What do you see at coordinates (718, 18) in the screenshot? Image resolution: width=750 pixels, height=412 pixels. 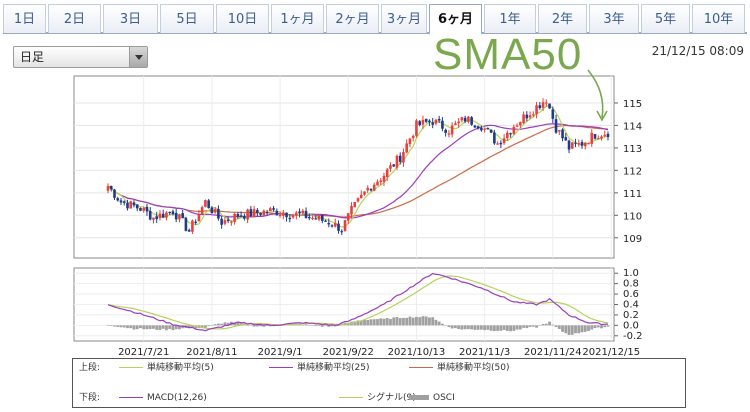 I see `tab-13: 10年` at bounding box center [718, 18].